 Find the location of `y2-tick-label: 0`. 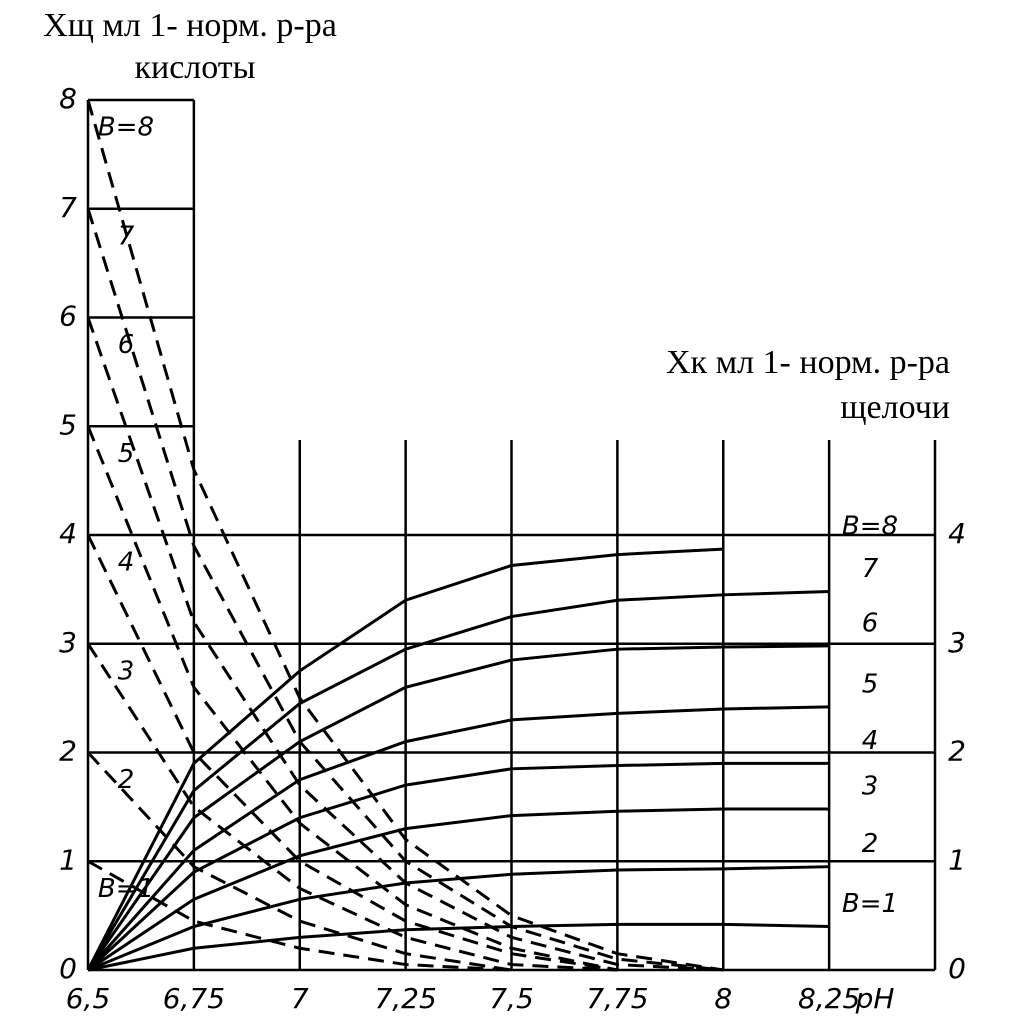

y2-tick-label: 0 is located at coordinates (957, 968).